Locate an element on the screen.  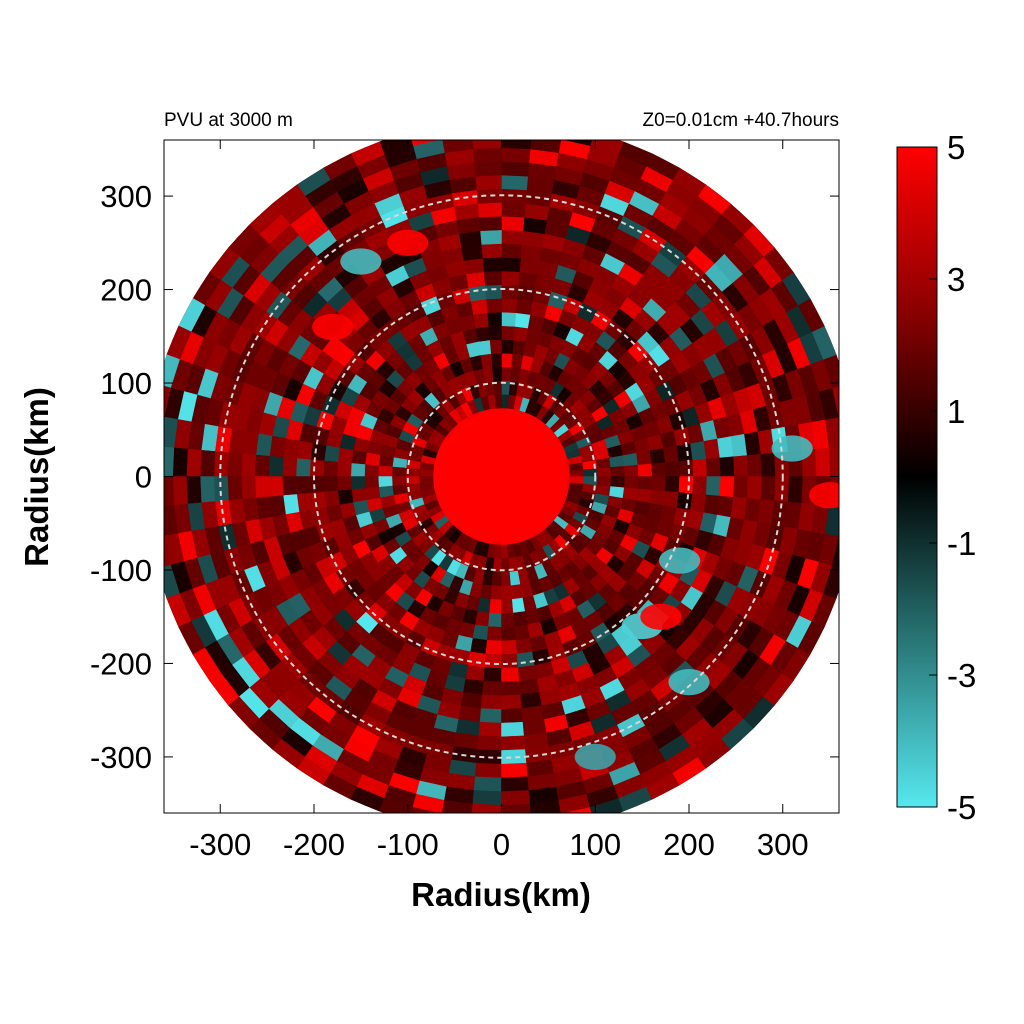
colorbar-tick-label: 5 is located at coordinates (956, 147).